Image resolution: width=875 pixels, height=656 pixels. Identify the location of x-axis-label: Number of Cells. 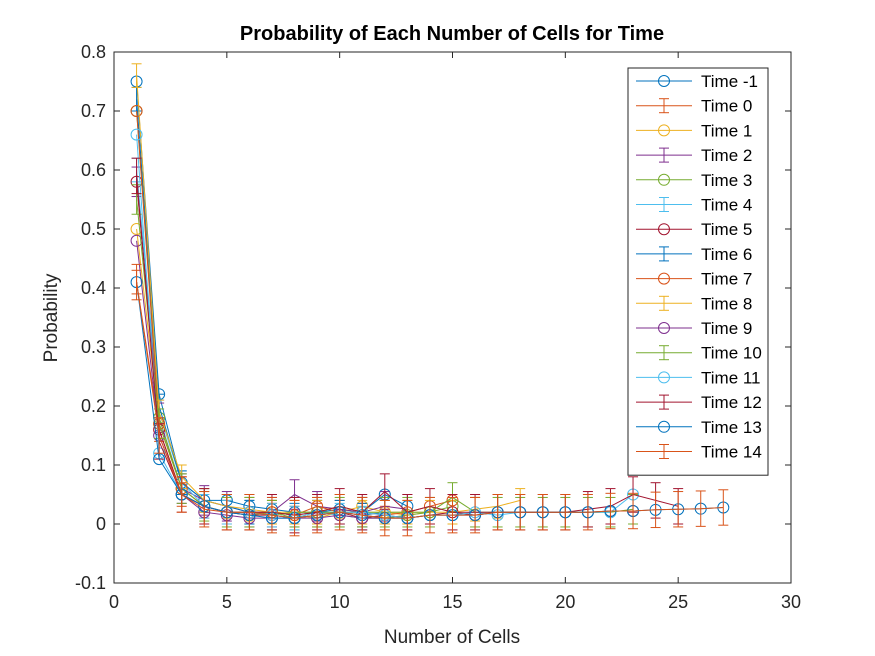
(452, 637).